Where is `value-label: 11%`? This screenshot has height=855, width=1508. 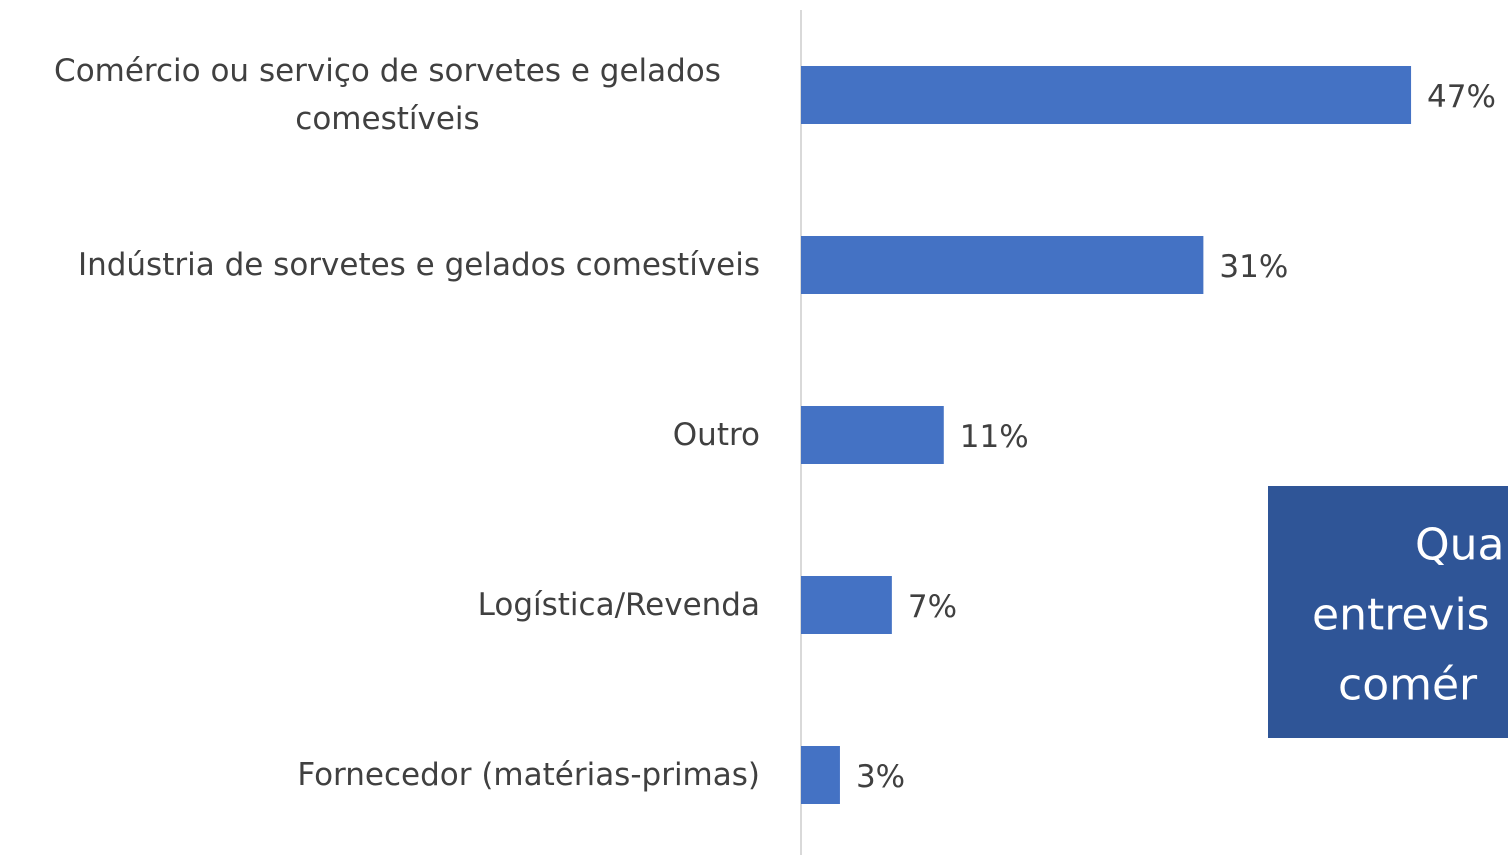
value-label: 11% is located at coordinates (994, 437).